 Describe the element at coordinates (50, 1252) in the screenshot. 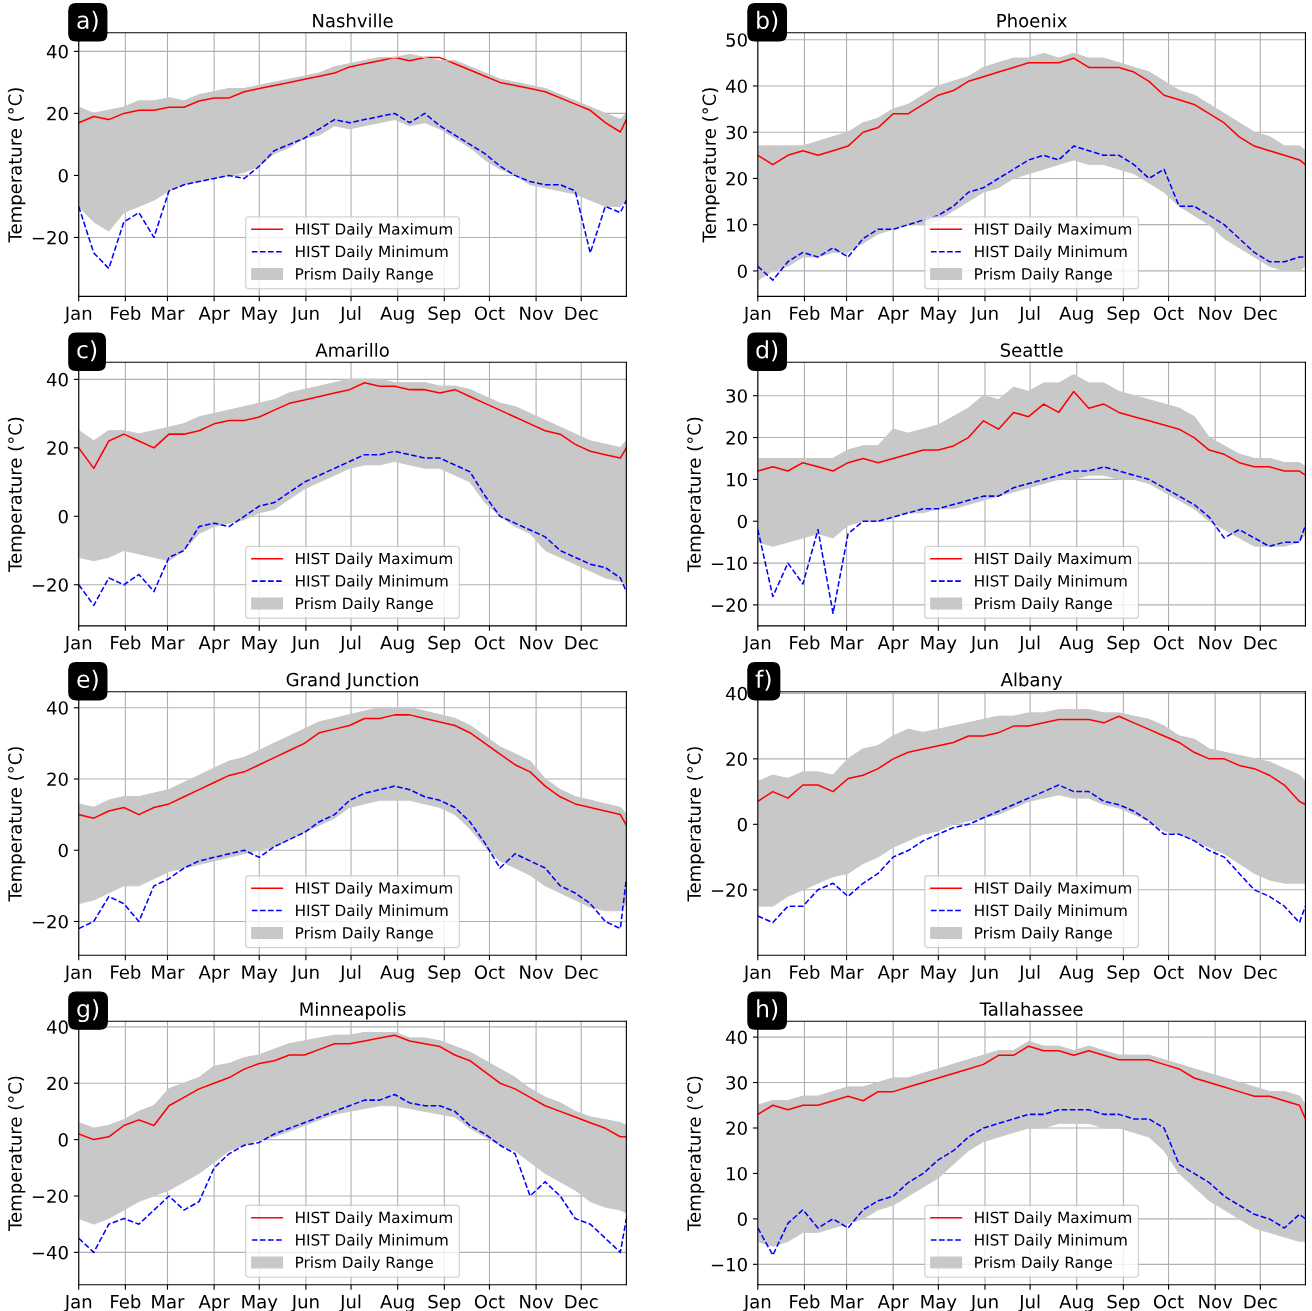

I see `y-tick-label: −40` at that location.